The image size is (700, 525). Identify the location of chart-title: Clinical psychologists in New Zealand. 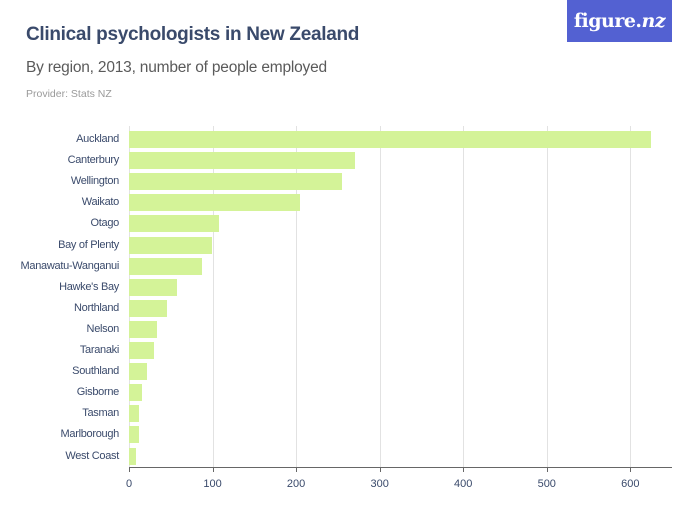
(193, 34).